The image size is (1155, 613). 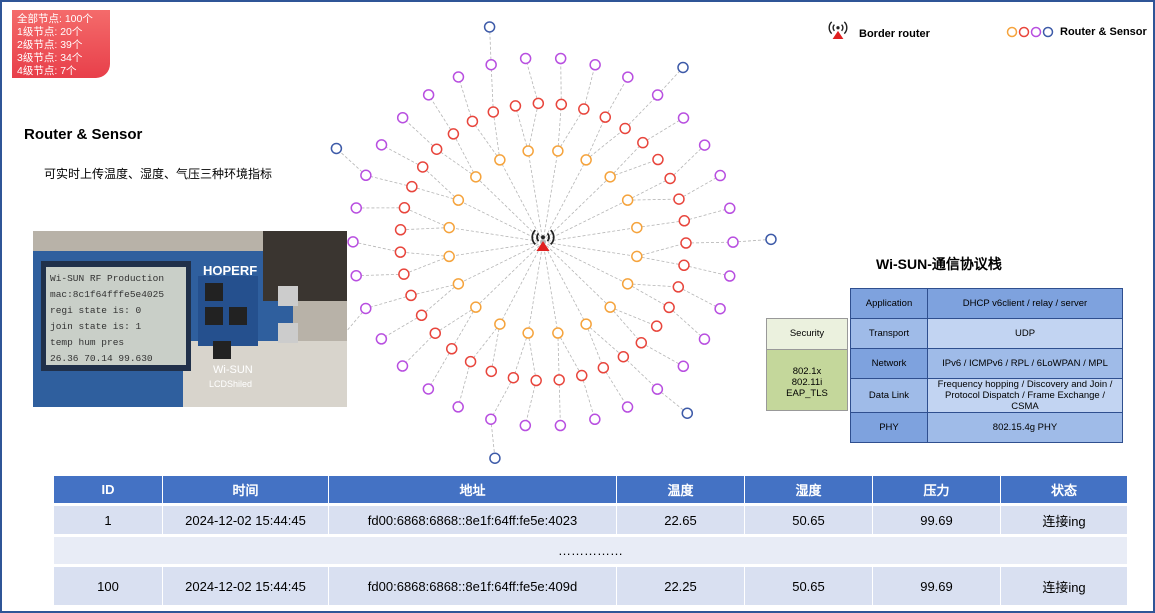 What do you see at coordinates (108, 520) in the screenshot?
I see `table-cell: 1` at bounding box center [108, 520].